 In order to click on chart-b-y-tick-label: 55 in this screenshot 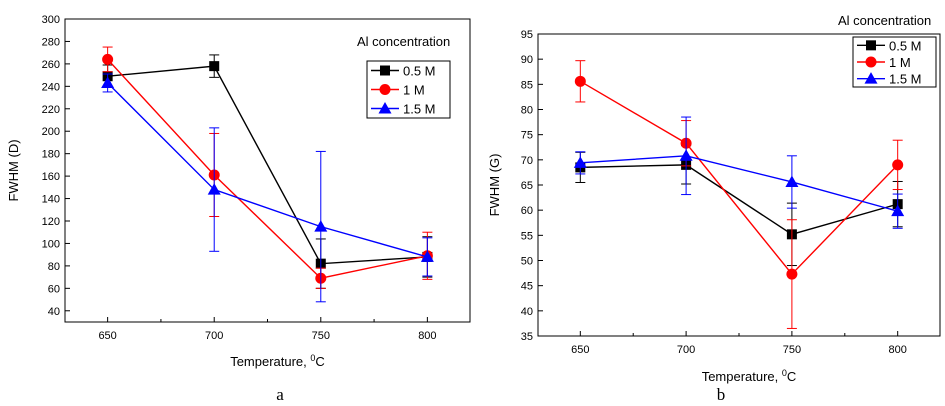, I will do `click(527, 236)`.